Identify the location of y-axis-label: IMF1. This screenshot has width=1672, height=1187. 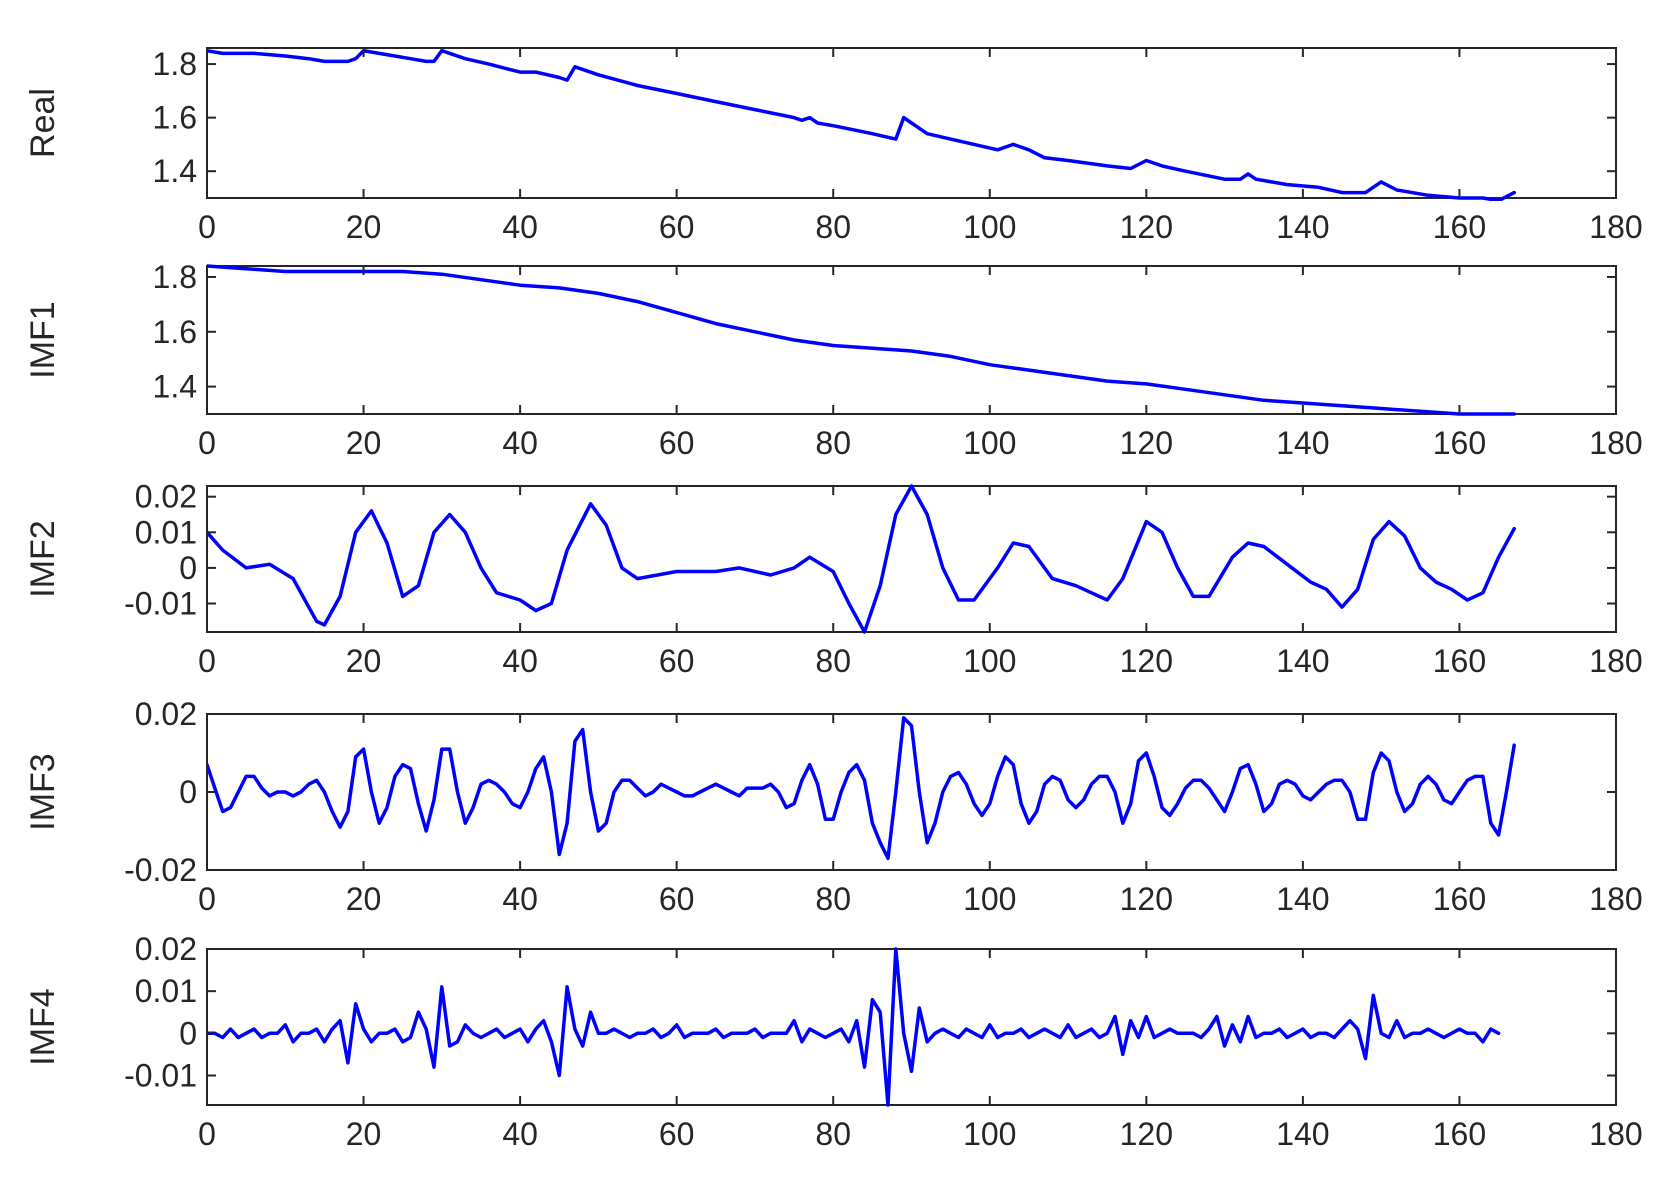
(43, 339).